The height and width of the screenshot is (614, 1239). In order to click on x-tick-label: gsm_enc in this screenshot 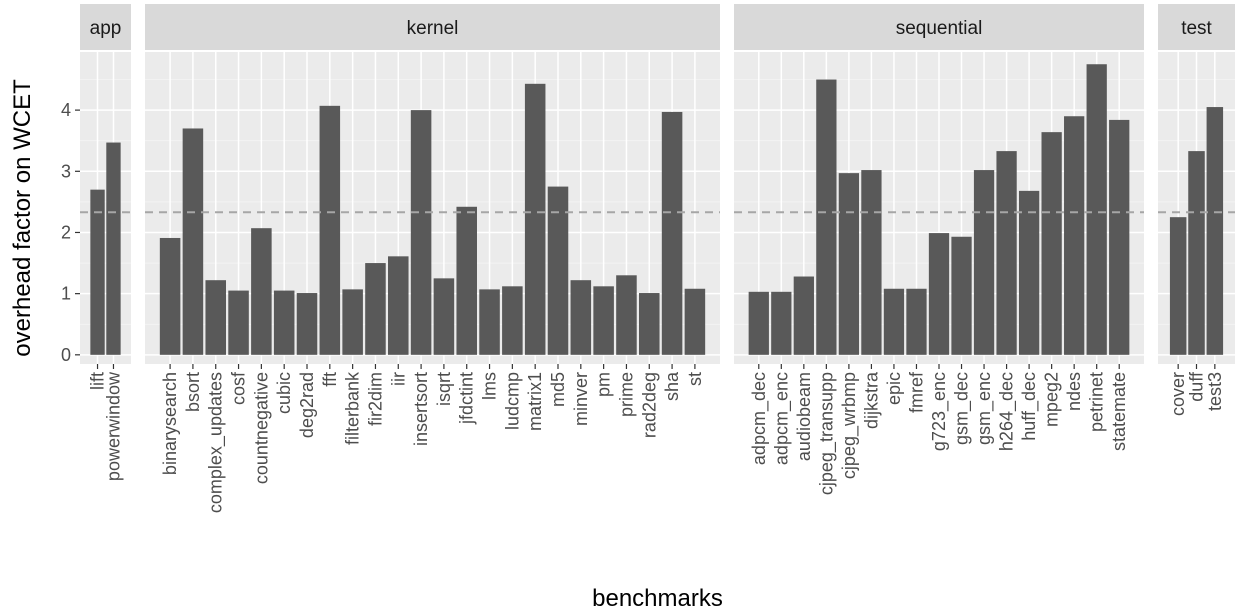, I will do `click(984, 408)`.